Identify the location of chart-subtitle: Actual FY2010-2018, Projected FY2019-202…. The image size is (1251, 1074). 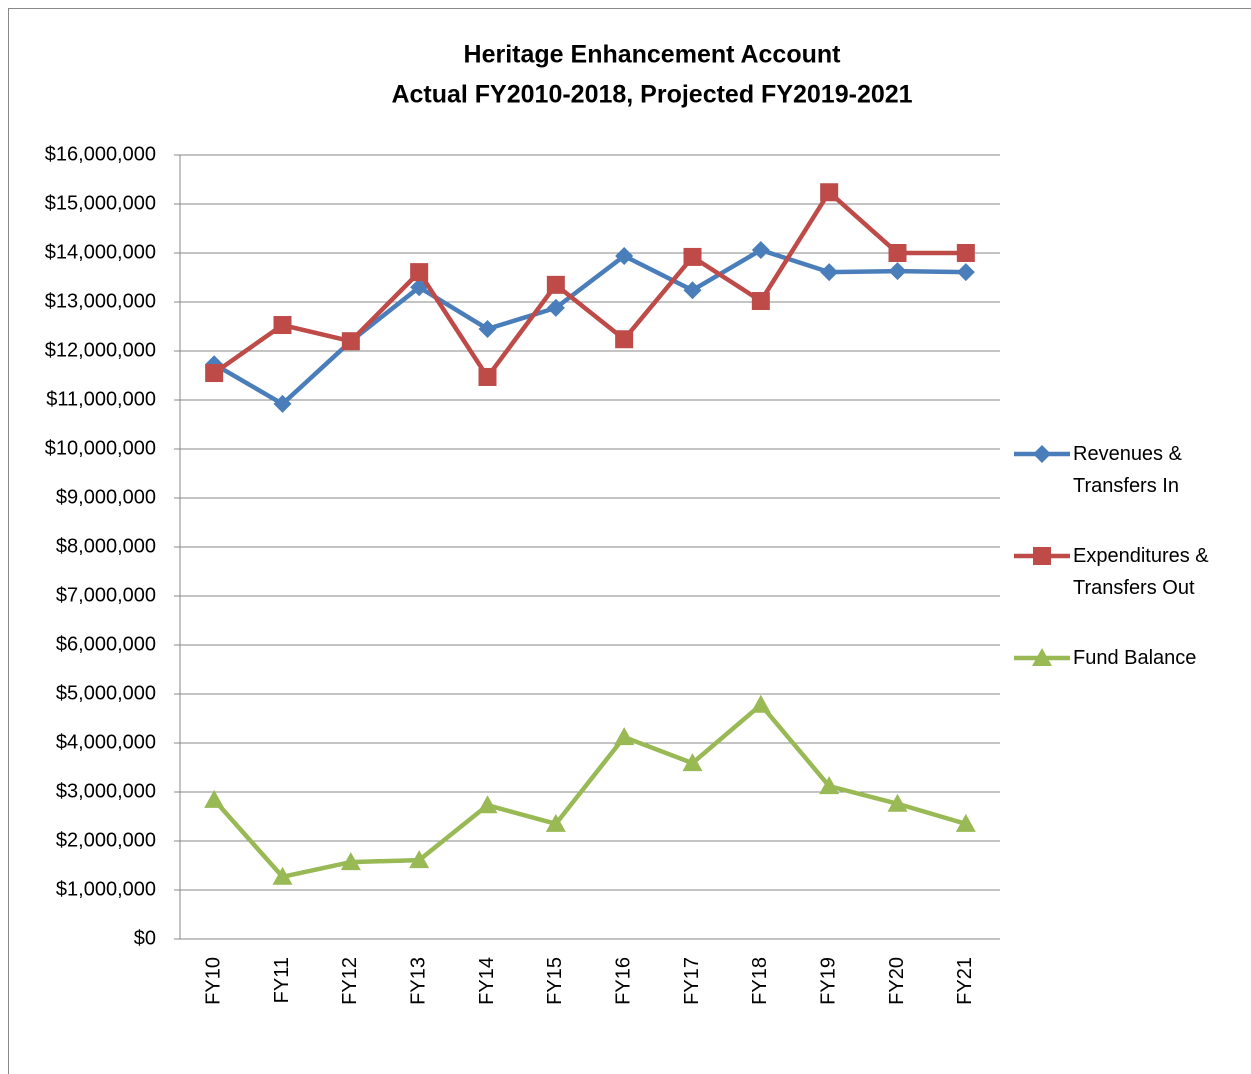
(651, 95).